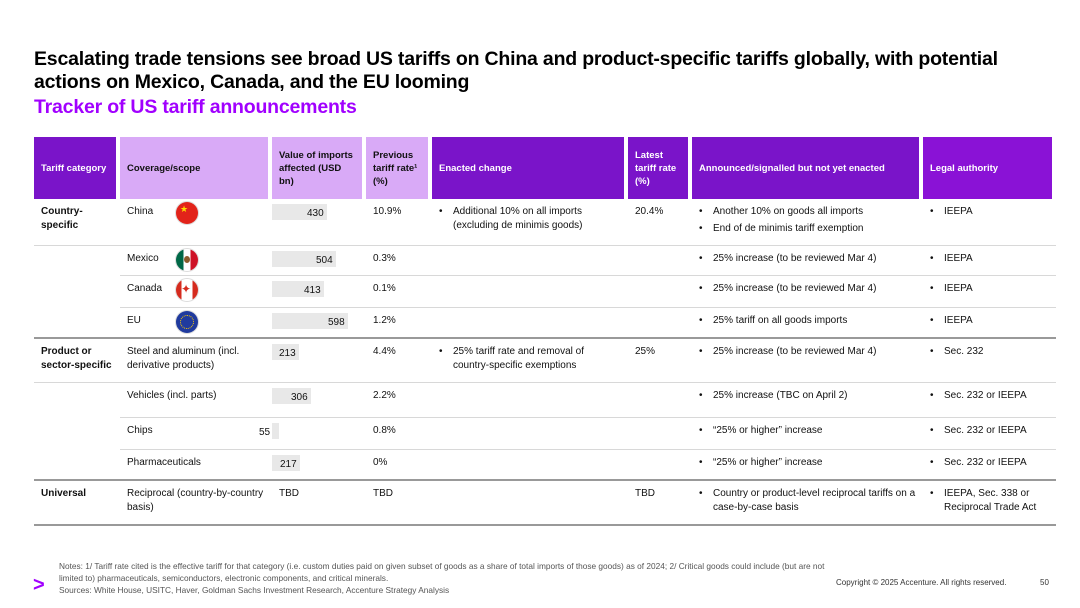 The width and height of the screenshot is (1080, 608). I want to click on bullet-list: “25% or higher” increase, so click(807, 431).